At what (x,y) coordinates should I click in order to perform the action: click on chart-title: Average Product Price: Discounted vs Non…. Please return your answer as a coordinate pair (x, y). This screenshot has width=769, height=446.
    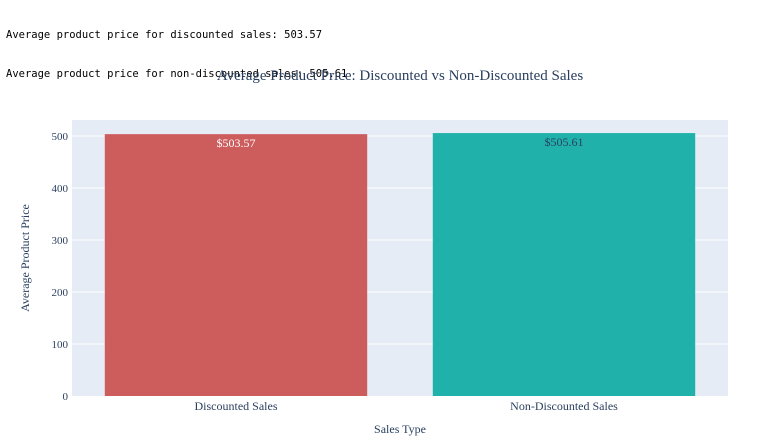
    Looking at the image, I should click on (400, 76).